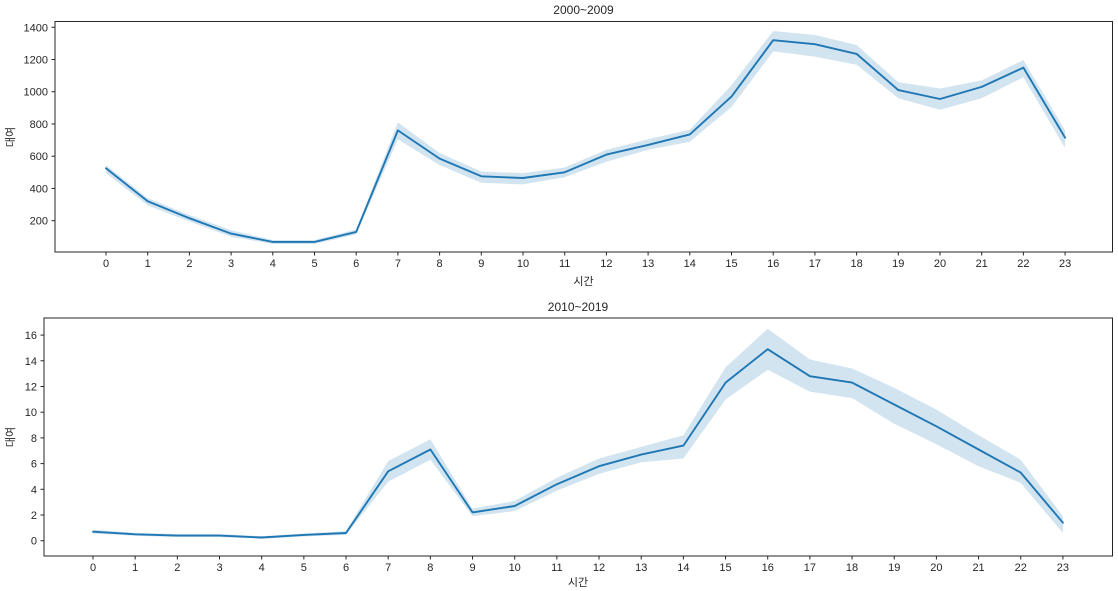 This screenshot has height=591, width=1118. Describe the element at coordinates (36, 60) in the screenshot. I see `y-tick-label: 1200` at that location.